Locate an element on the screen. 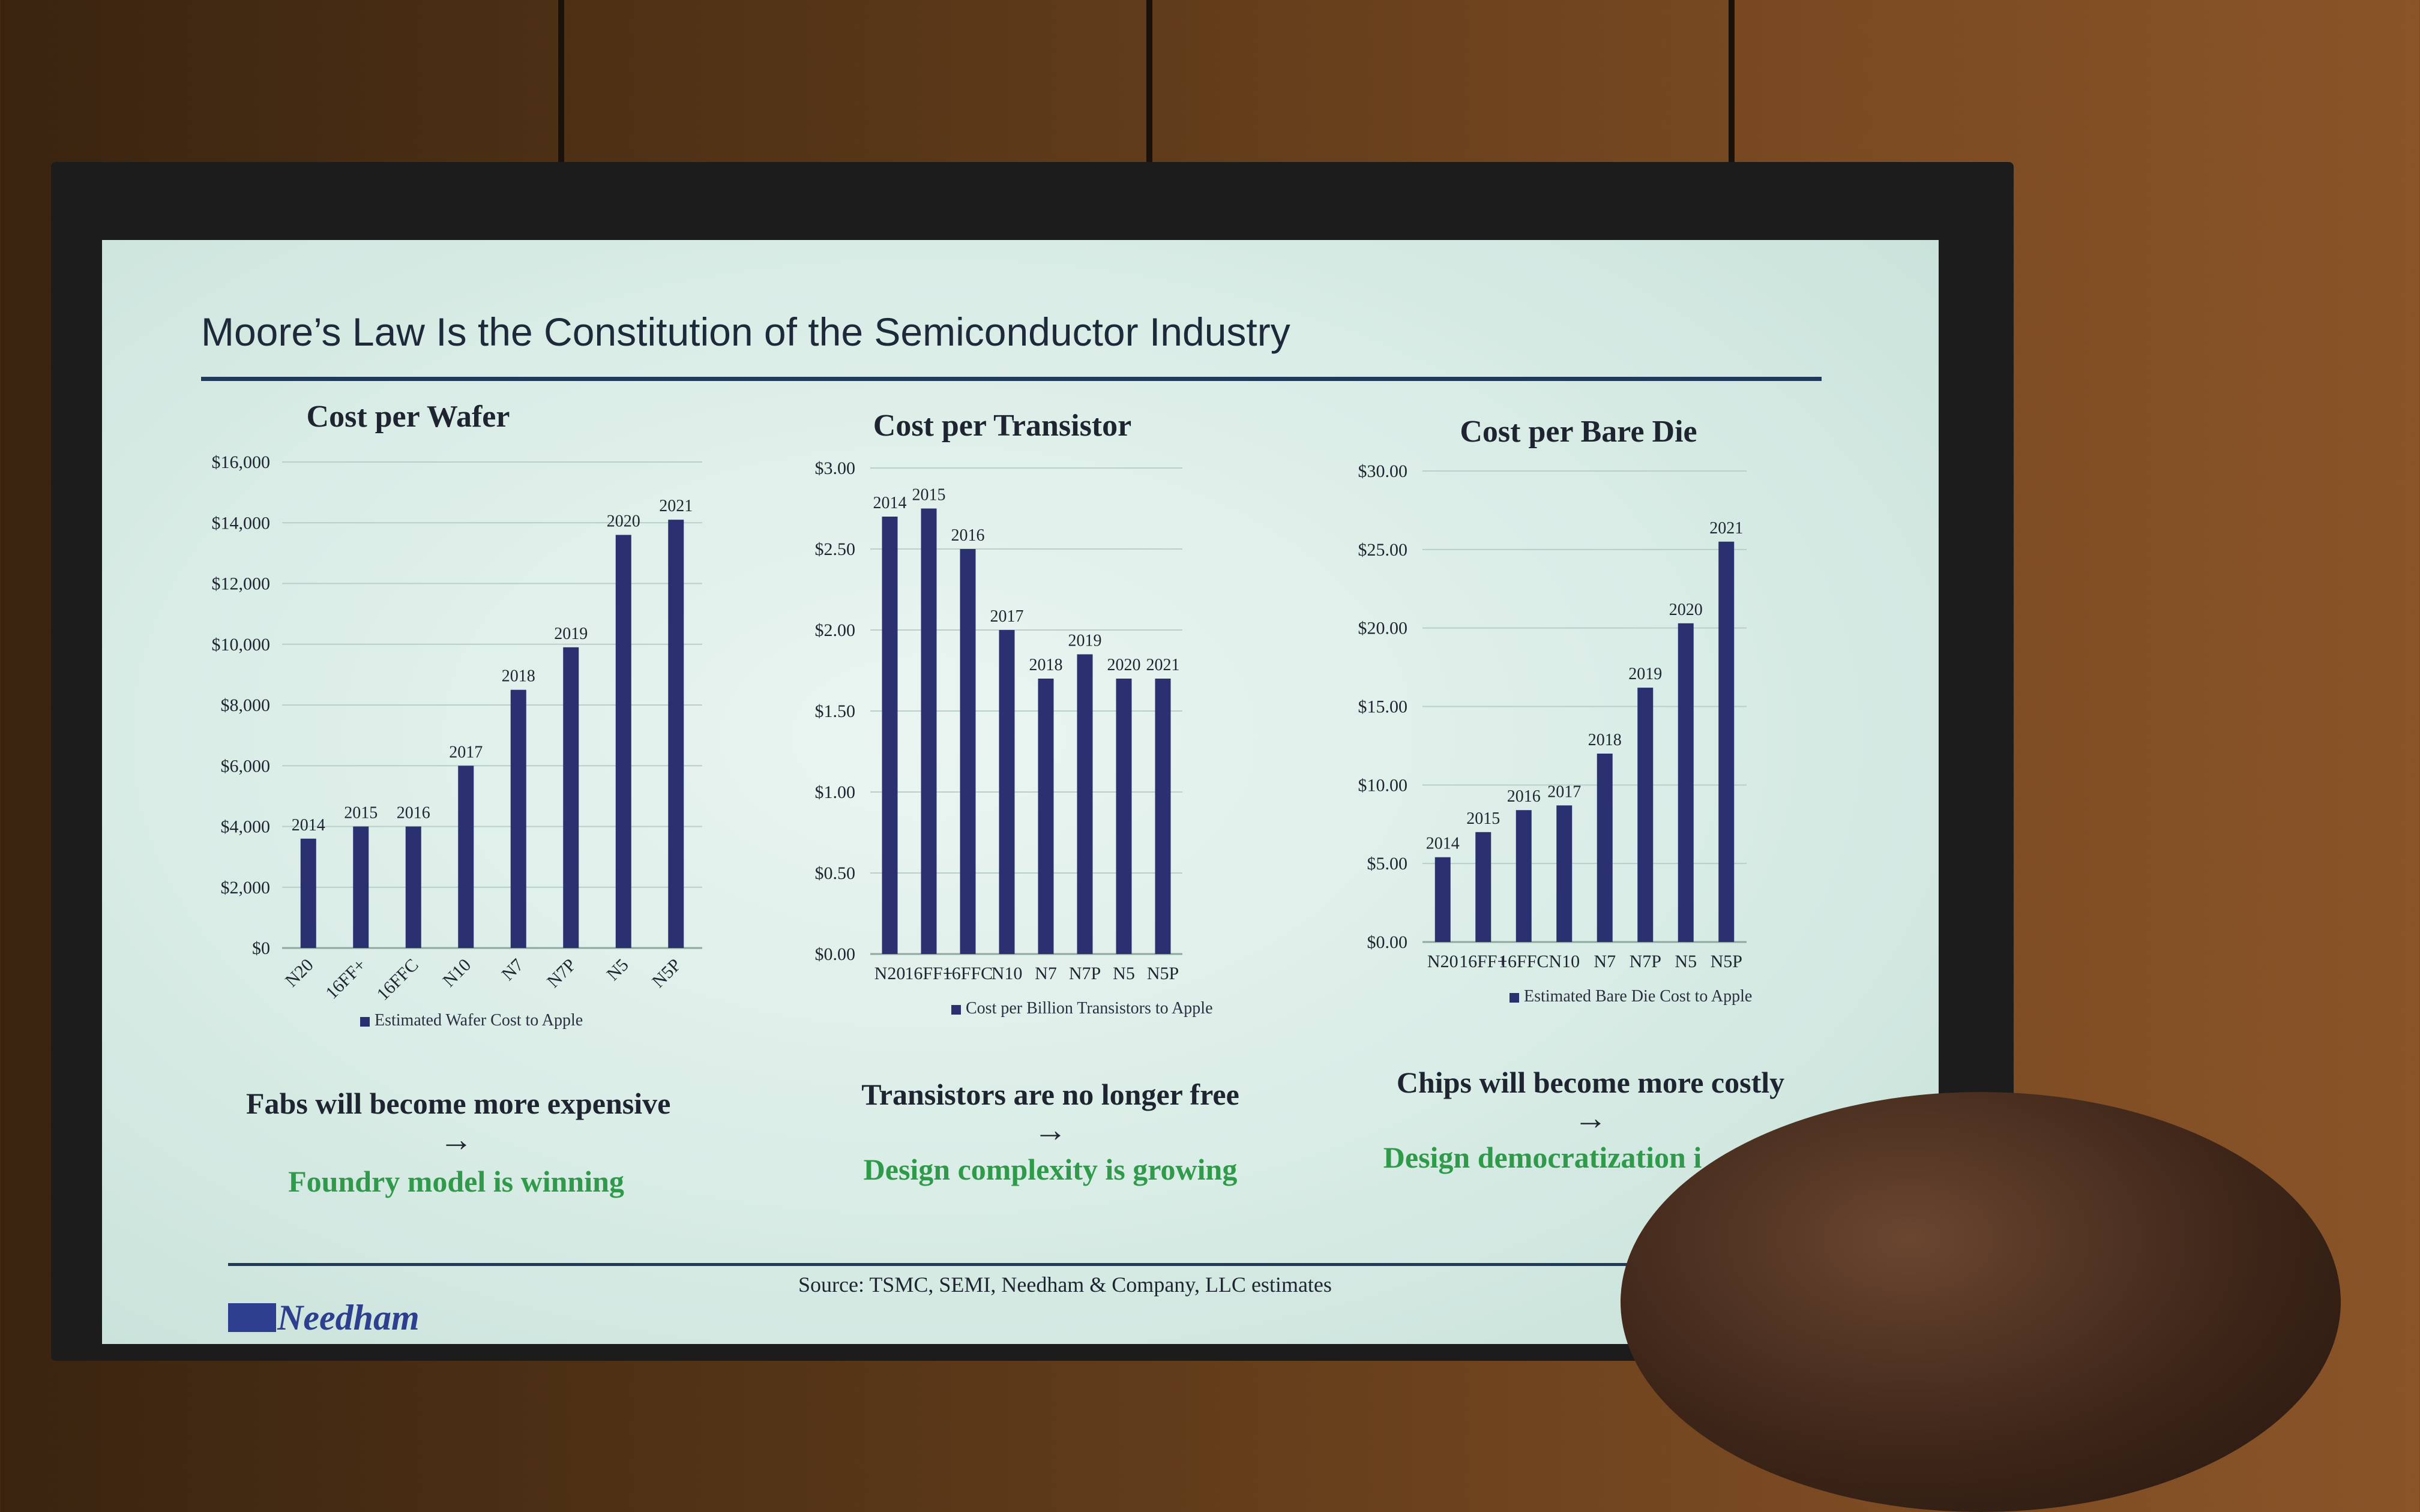 The height and width of the screenshot is (1512, 2420). y-tick-label: $10.00 is located at coordinates (1383, 785).